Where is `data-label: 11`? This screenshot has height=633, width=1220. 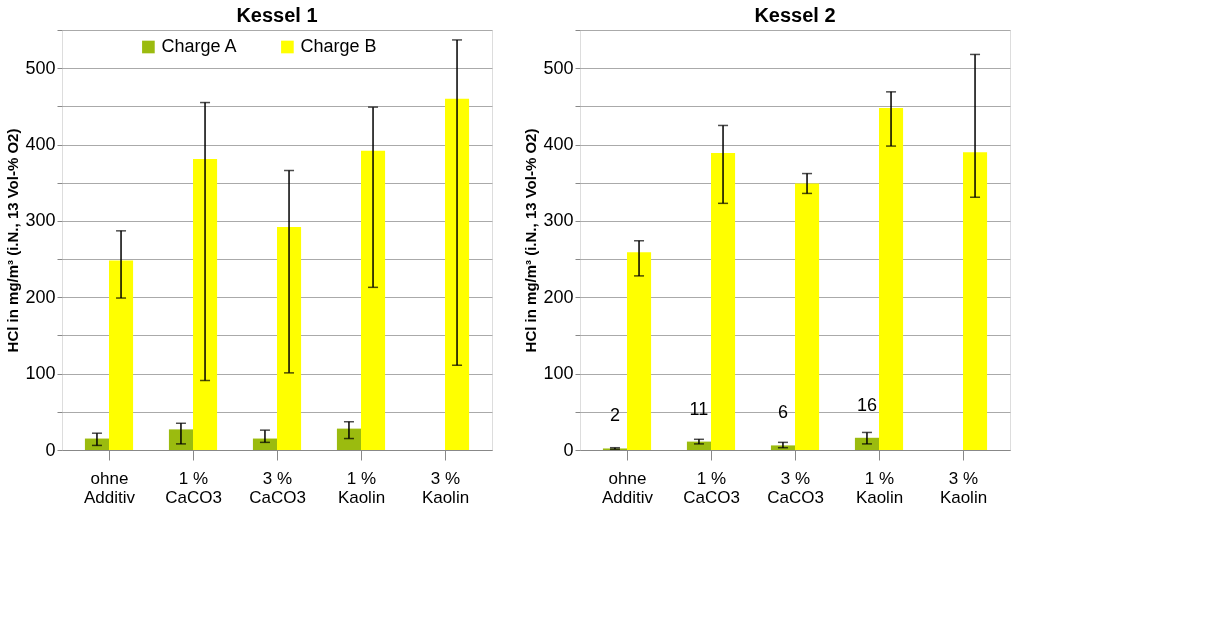
data-label: 11 is located at coordinates (699, 408).